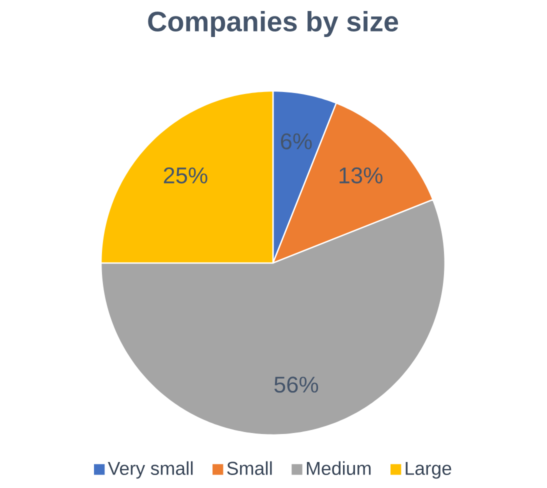 This screenshot has width=547, height=488. What do you see at coordinates (186, 175) in the screenshot?
I see `data-label: 25%` at bounding box center [186, 175].